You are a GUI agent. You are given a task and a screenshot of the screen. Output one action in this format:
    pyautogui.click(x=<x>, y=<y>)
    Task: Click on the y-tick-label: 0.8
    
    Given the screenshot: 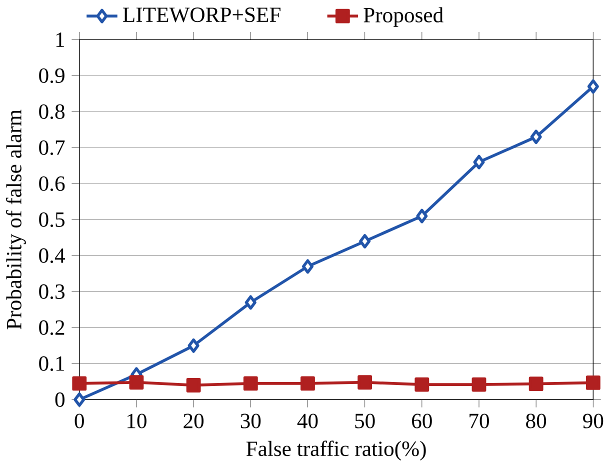 What is the action you would take?
    pyautogui.click(x=51, y=112)
    